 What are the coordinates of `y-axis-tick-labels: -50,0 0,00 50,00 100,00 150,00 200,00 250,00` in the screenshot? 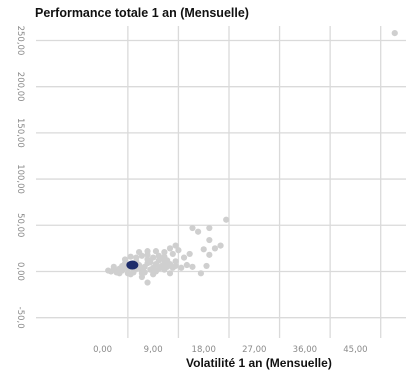 It's located at (20, 177).